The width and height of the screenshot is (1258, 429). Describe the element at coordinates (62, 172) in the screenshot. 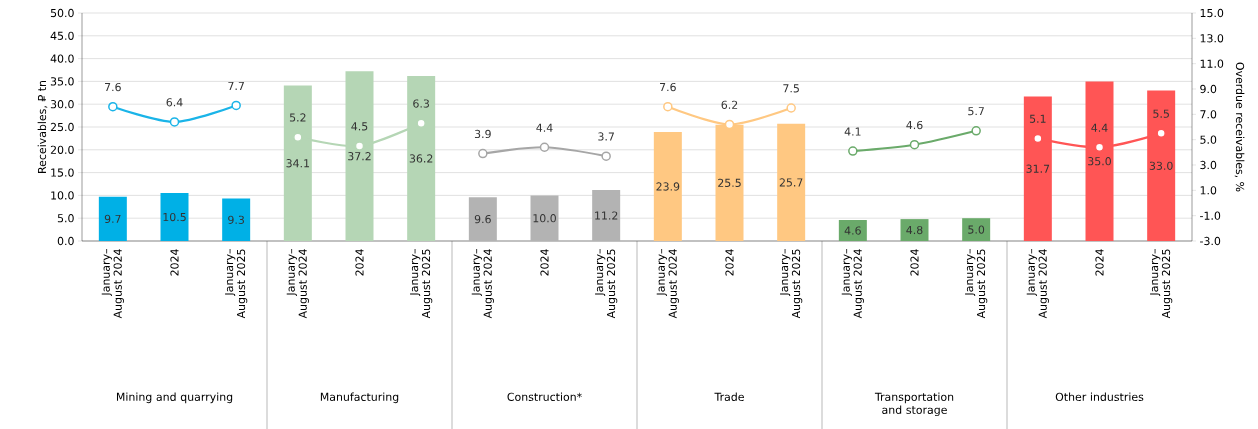

I see `y-tick-label: 15.0` at that location.